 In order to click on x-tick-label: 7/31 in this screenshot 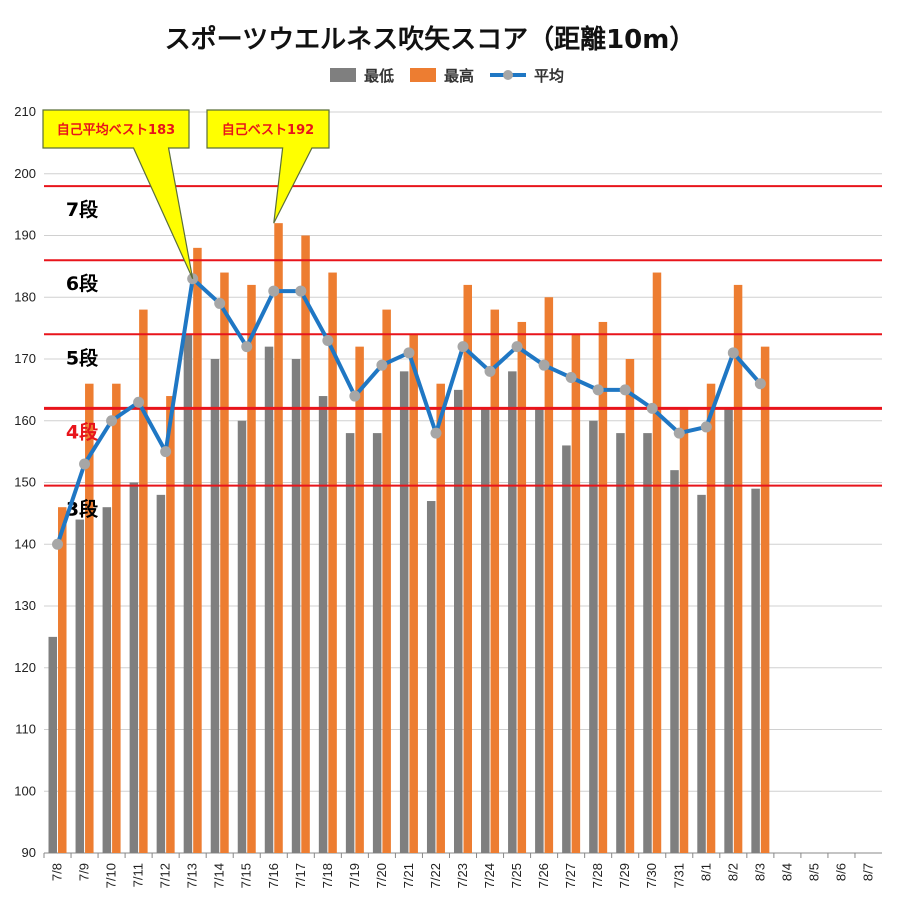, I will do `click(678, 875)`.